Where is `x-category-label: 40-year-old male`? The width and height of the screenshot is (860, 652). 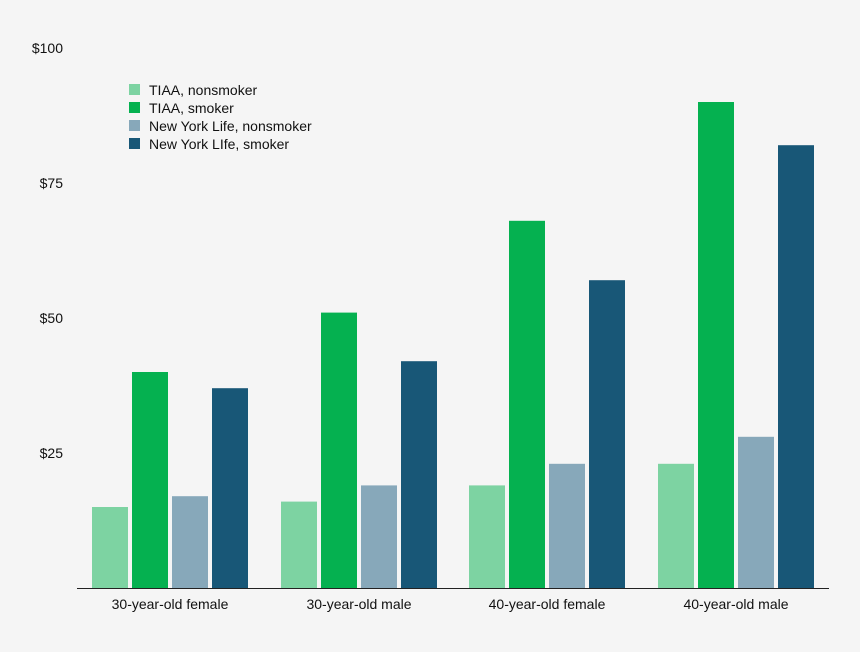
x-category-label: 40-year-old male is located at coordinates (735, 604).